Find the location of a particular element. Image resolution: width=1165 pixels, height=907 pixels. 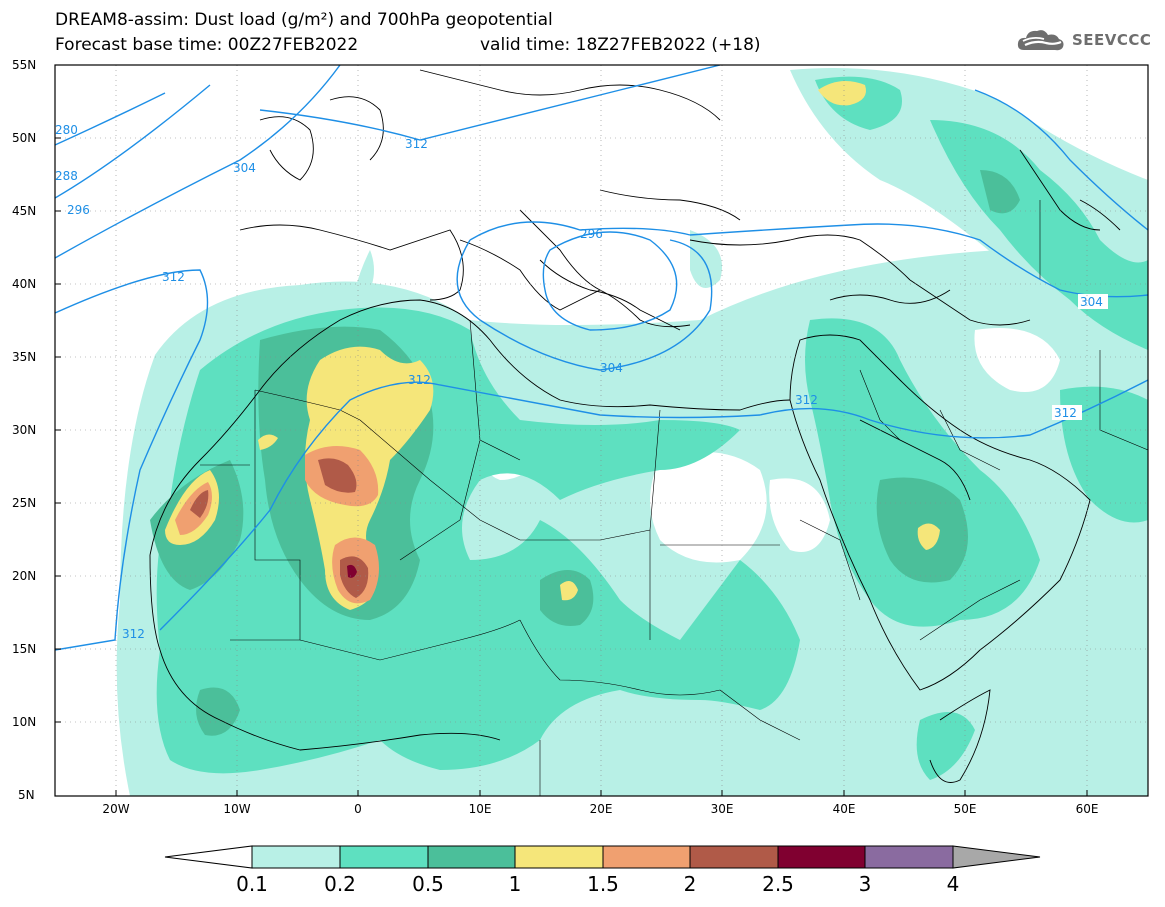

colorbar-label: 1.5 is located at coordinates (603, 884).